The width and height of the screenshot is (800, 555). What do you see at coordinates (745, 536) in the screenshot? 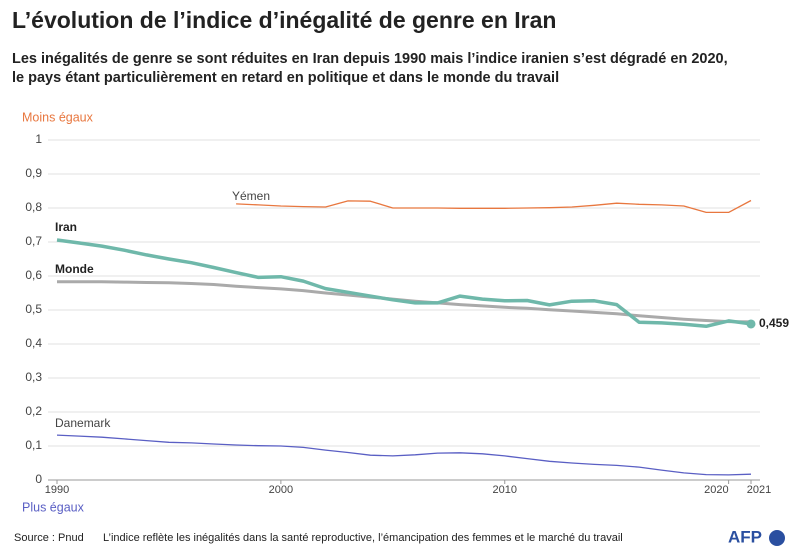
I see `logo: AFP` at bounding box center [745, 536].